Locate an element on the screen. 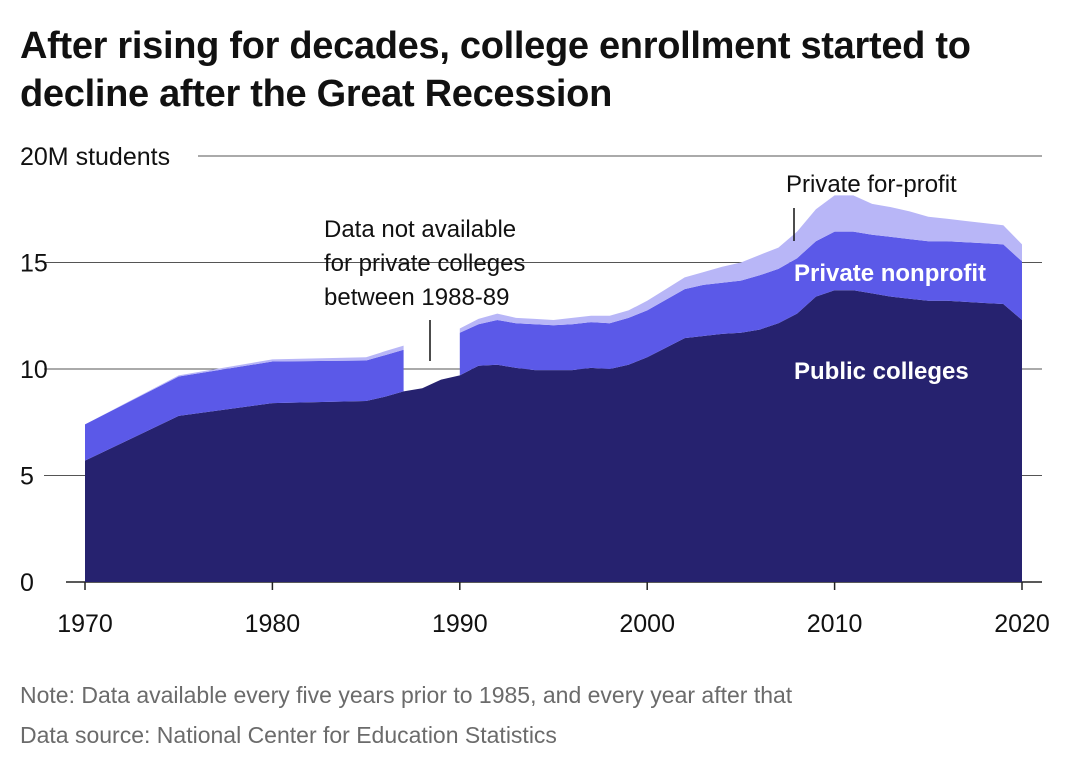  y-tick-label-5: 5 is located at coordinates (27, 477).